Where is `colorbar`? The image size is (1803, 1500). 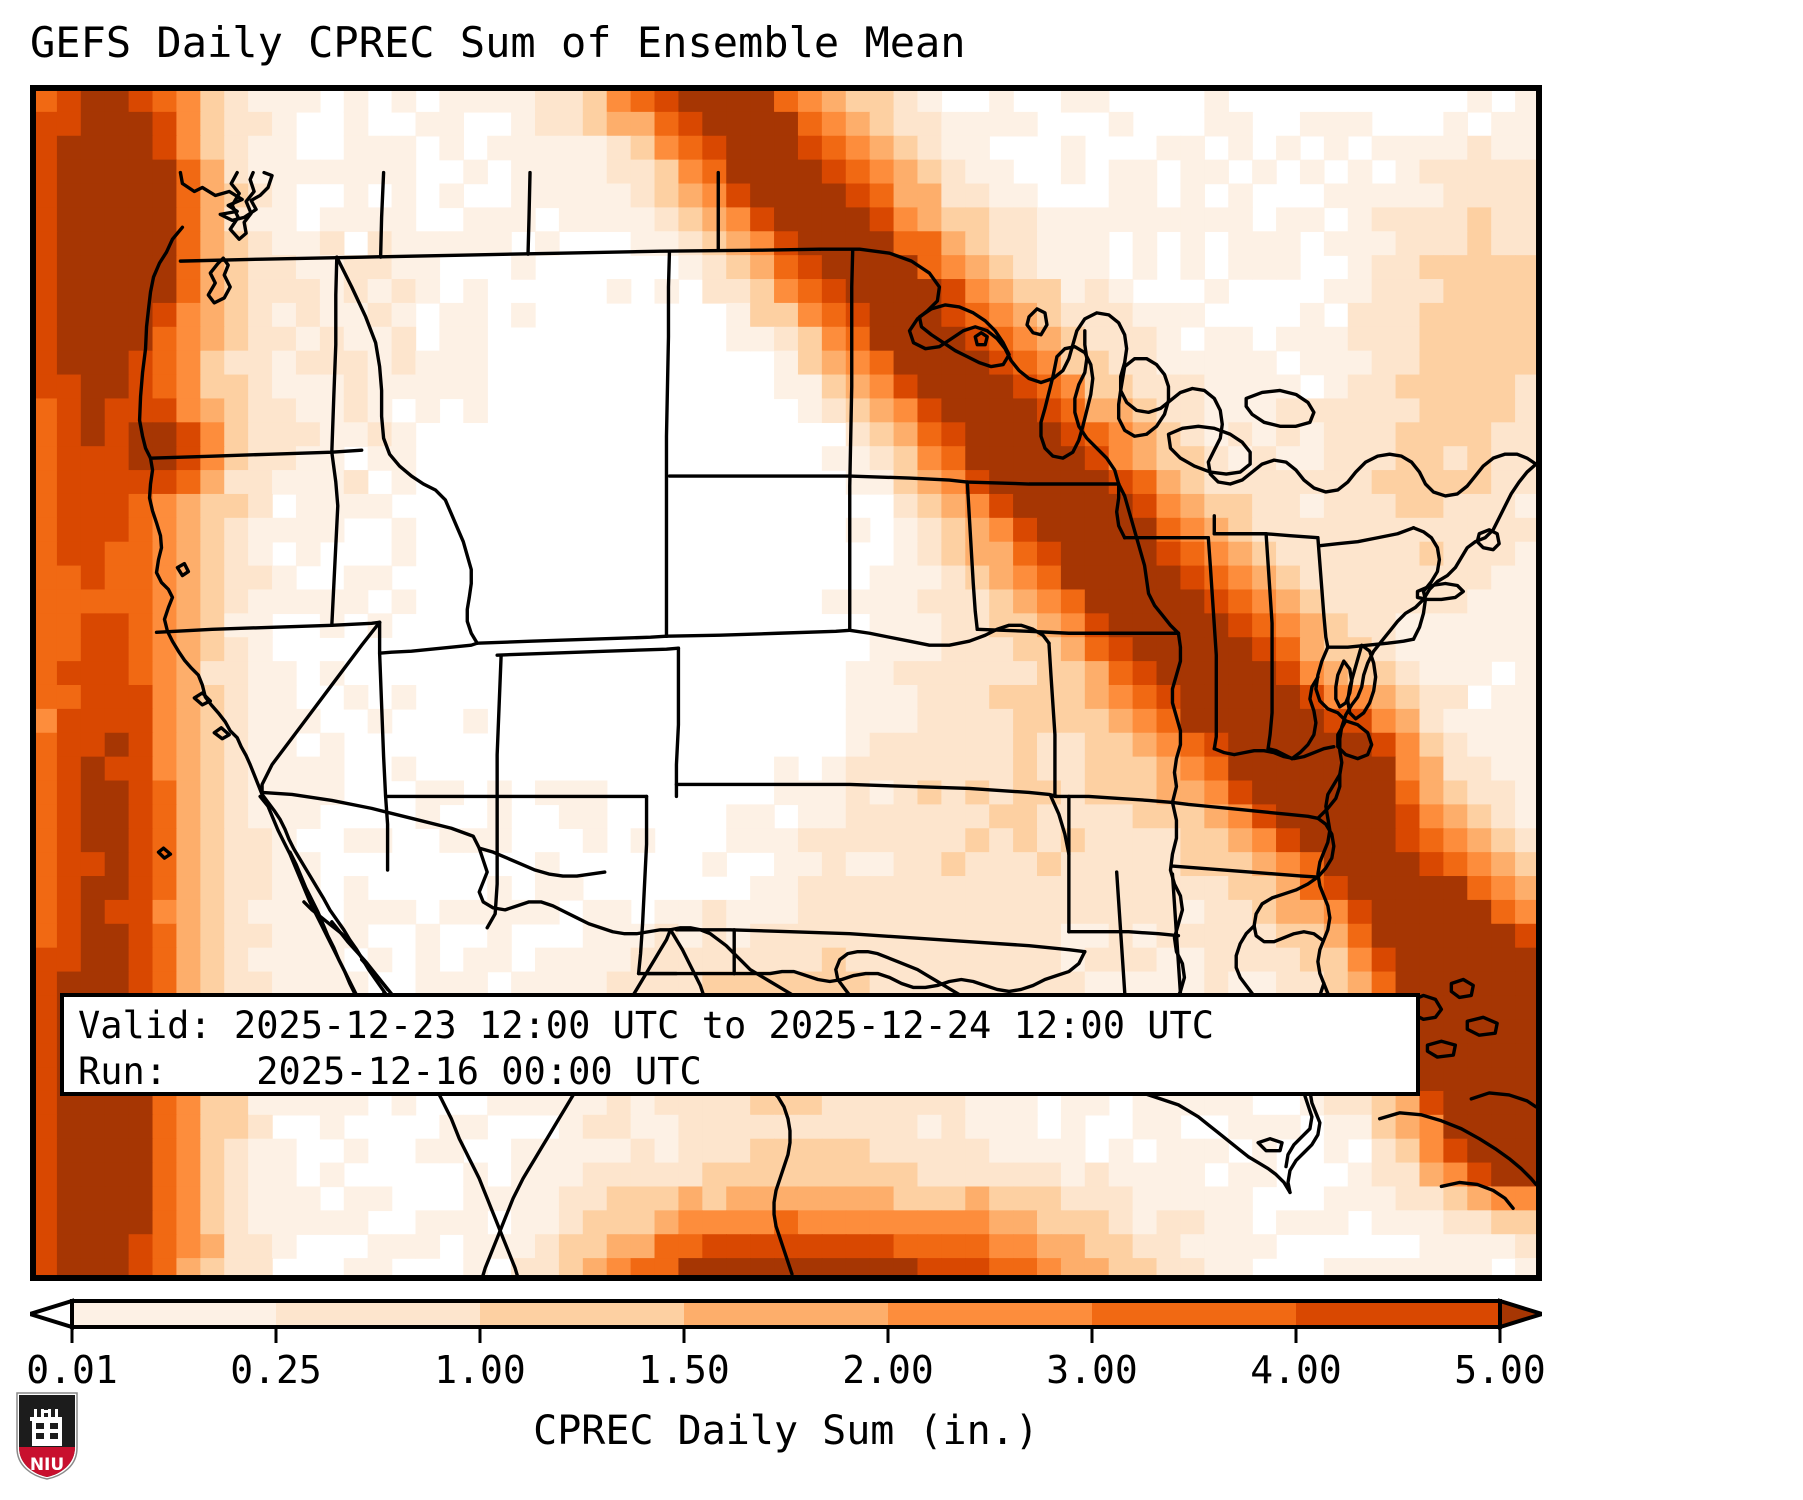 colorbar is located at coordinates (786, 1320).